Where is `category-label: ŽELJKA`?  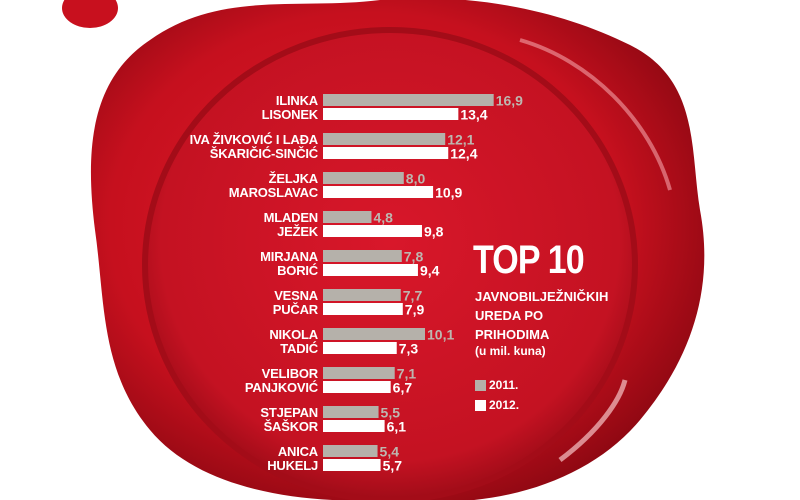
category-label: ŽELJKA is located at coordinates (294, 178).